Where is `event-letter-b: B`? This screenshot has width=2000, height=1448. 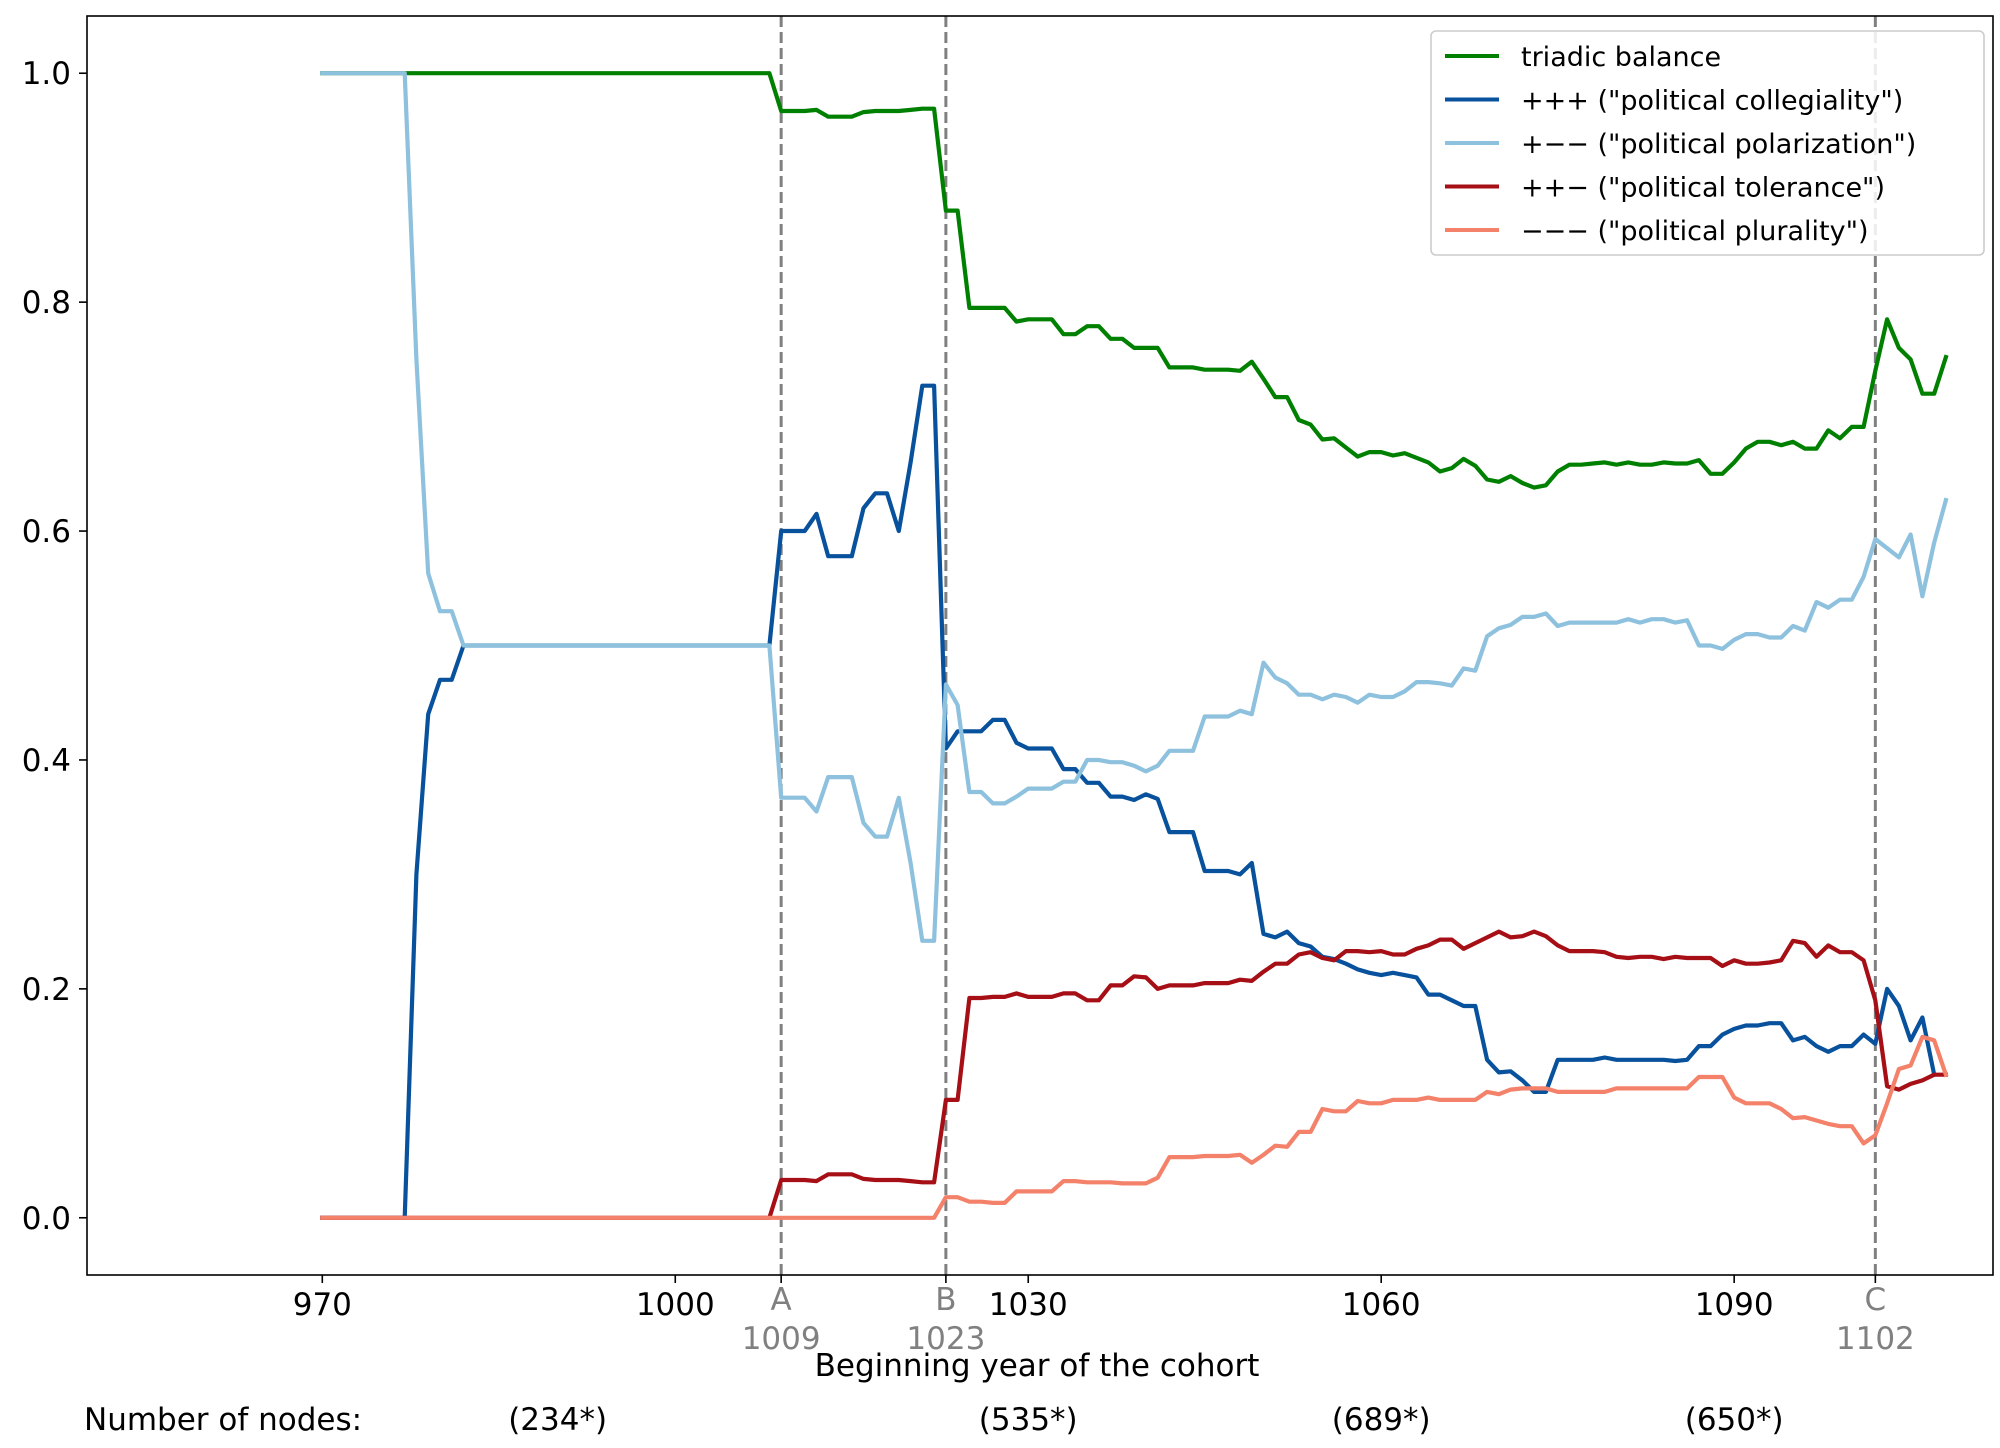 event-letter-b: B is located at coordinates (945, 1300).